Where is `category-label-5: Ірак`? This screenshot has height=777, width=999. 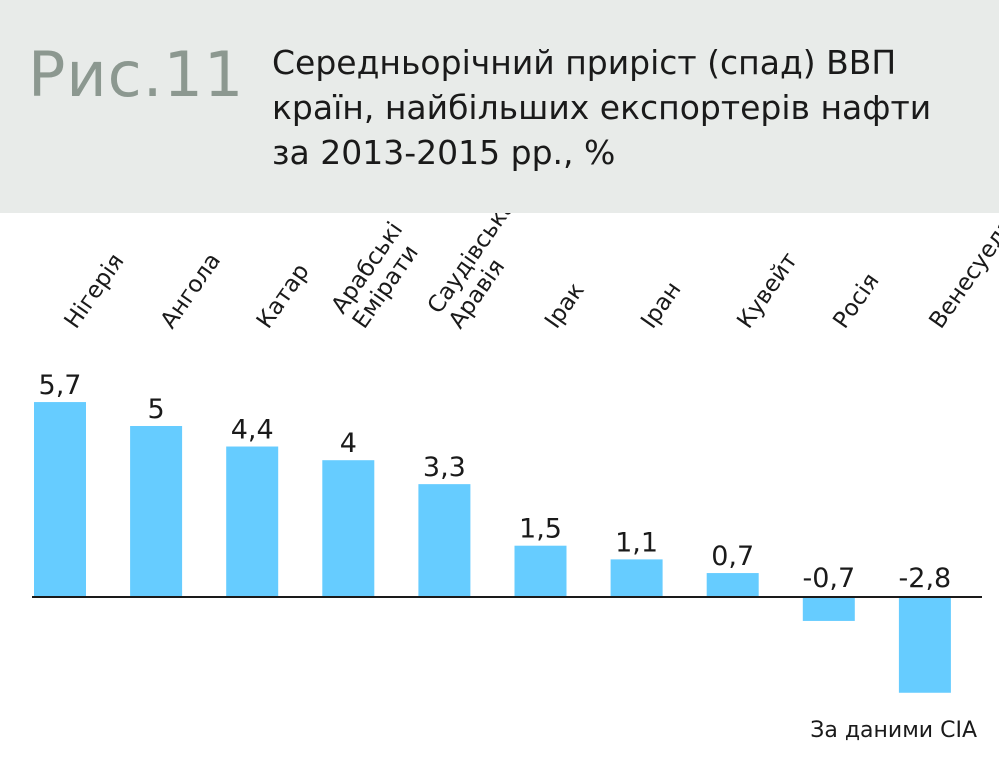 category-label-5: Ірак is located at coordinates (565, 305).